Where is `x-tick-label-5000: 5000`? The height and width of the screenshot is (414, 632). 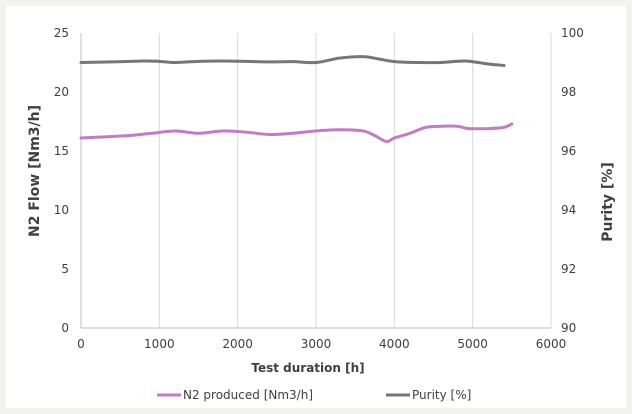 x-tick-label-5000: 5000 is located at coordinates (472, 344).